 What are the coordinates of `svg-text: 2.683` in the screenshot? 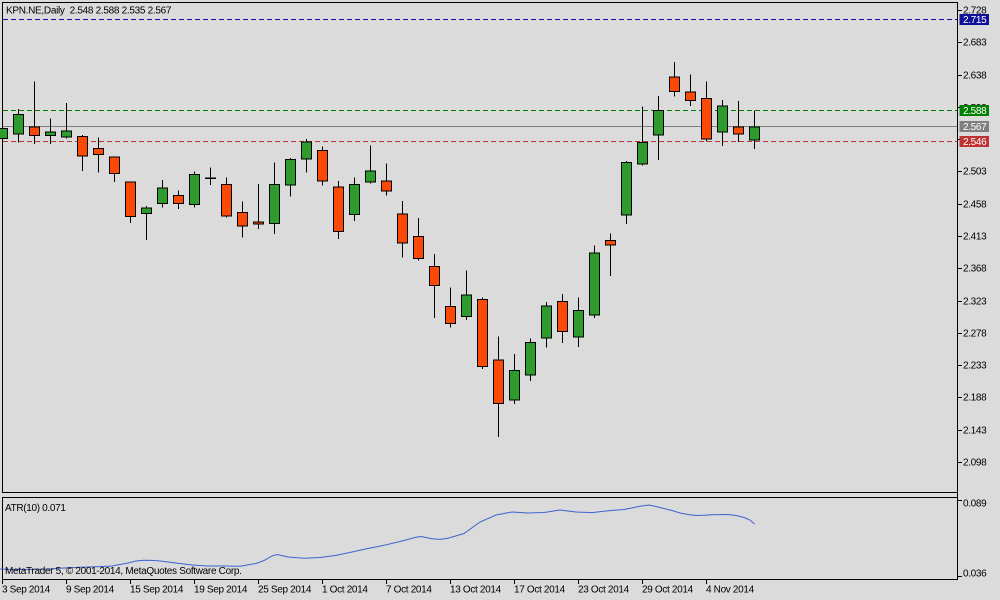 It's located at (975, 43).